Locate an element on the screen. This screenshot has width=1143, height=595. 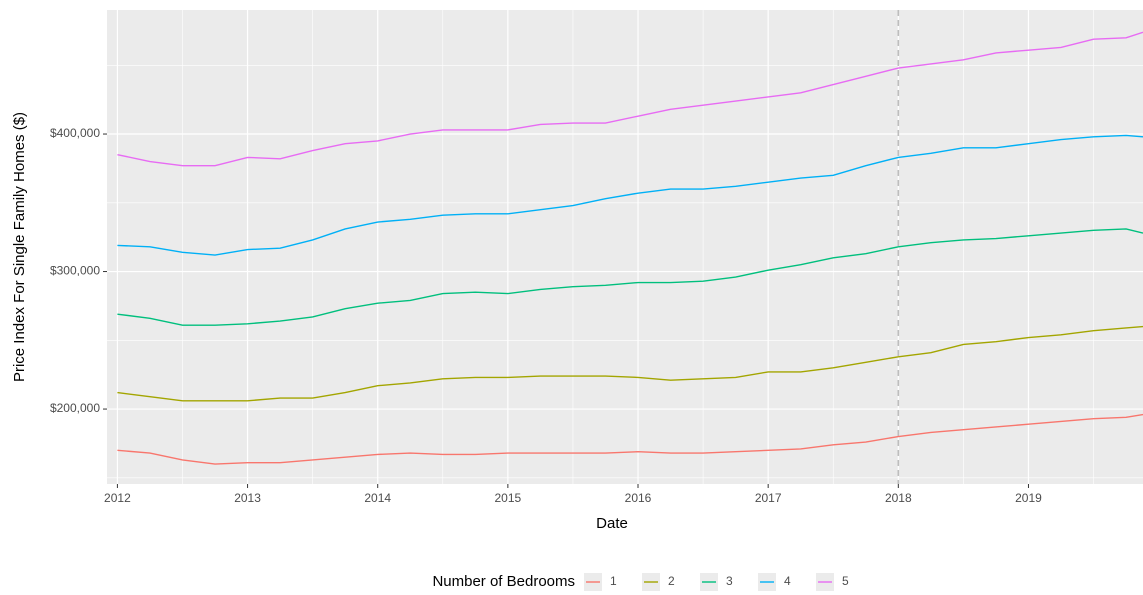
x-tick-label: 2013 is located at coordinates (247, 498).